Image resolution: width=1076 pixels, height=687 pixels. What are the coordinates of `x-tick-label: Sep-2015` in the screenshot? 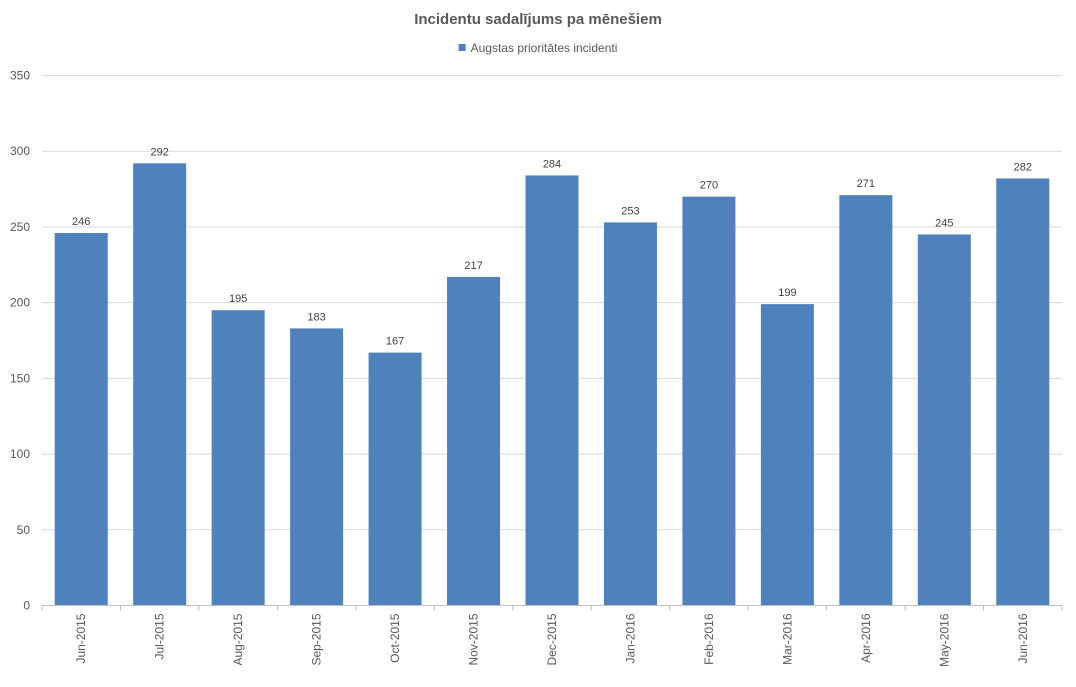 It's located at (317, 639).